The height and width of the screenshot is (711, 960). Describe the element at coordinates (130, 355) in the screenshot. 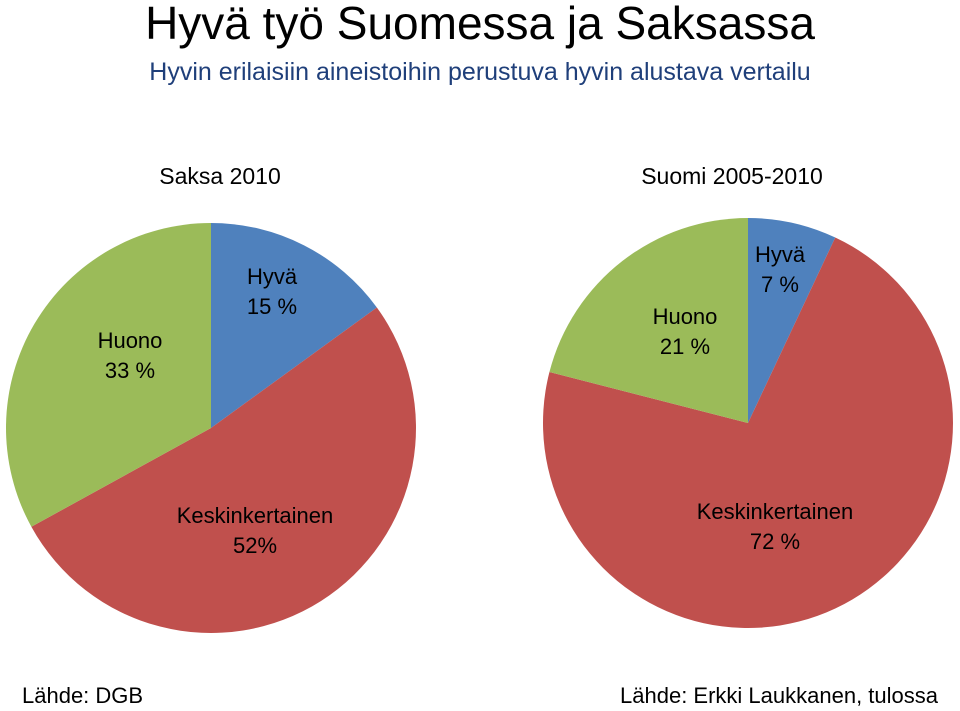

I see `slice-label-huono: Huono 33 %` at that location.